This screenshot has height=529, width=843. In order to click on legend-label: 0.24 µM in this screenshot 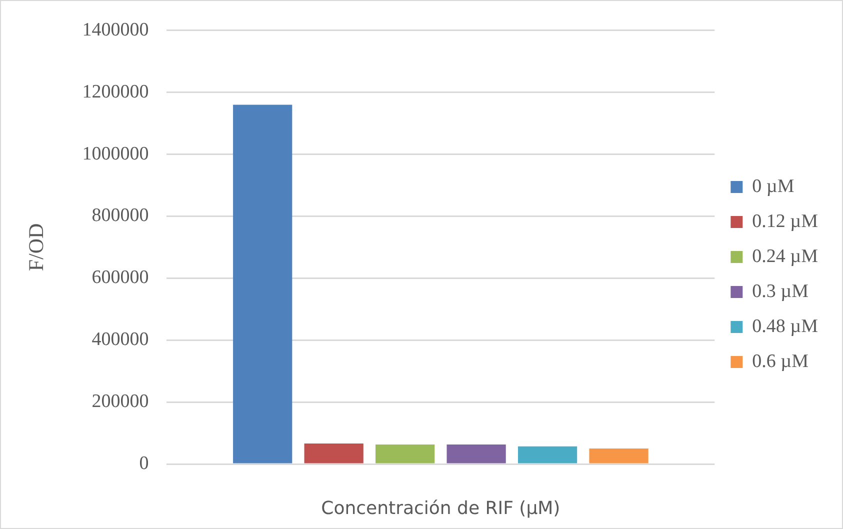, I will do `click(785, 256)`.